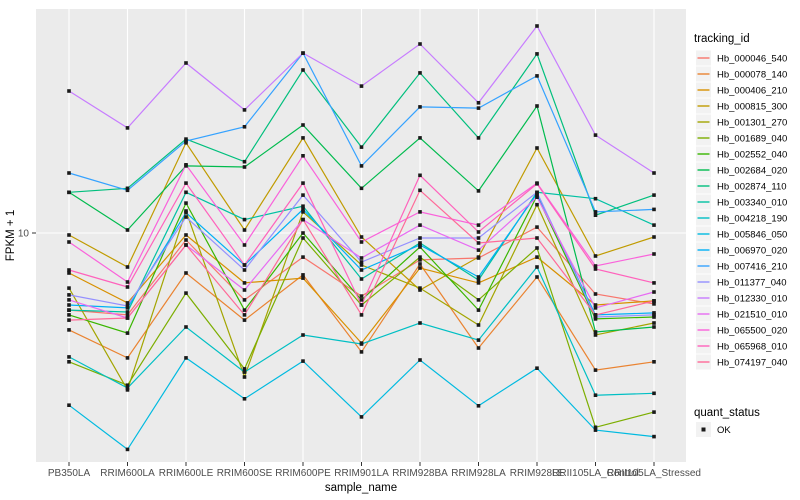 The width and height of the screenshot is (800, 500). I want to click on legend-item: Hb_012330_010, so click(741, 298).